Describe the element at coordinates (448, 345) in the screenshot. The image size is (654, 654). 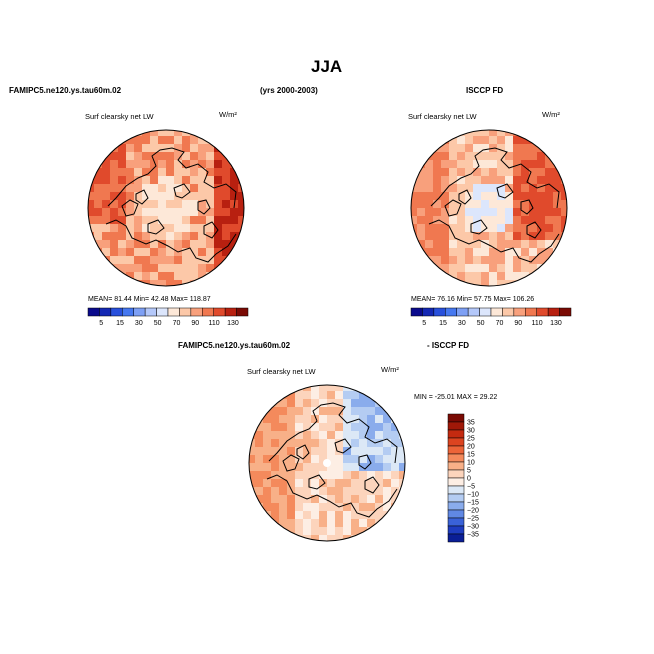
I see `diff-obs-name-label: - ISCCP FD` at that location.